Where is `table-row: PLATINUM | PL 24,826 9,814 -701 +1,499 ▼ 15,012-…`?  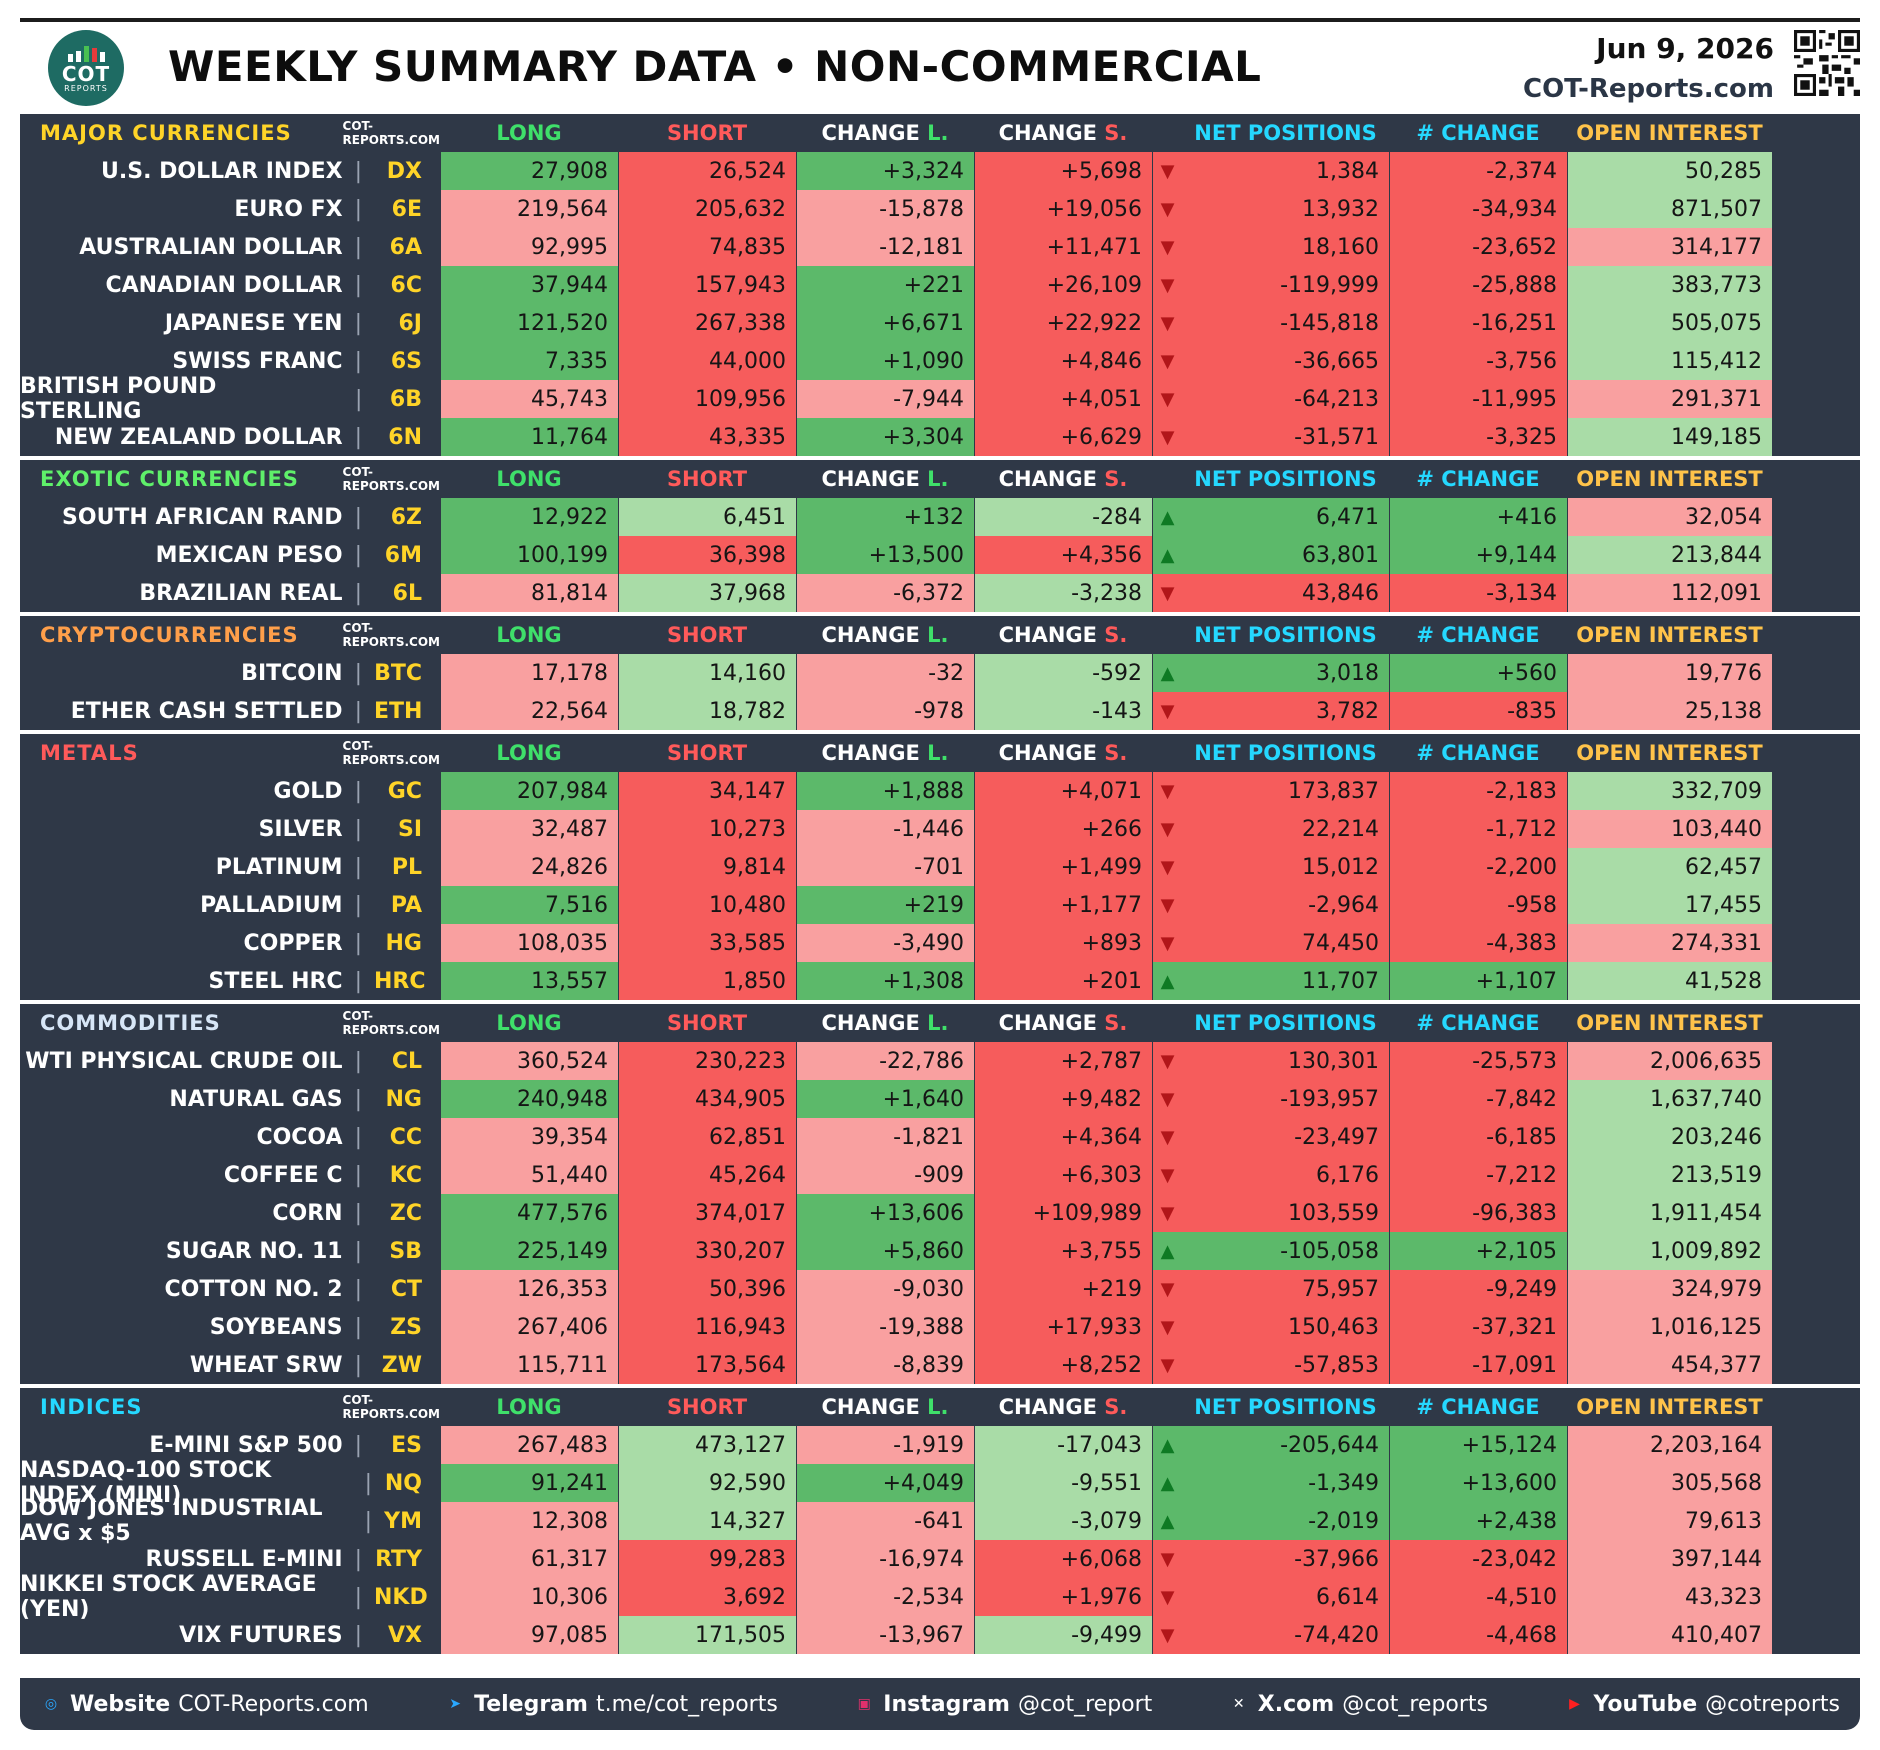 table-row: PLATINUM | PL 24,826 9,814 -701 +1,499 ▼ 15,012-… is located at coordinates (940, 867).